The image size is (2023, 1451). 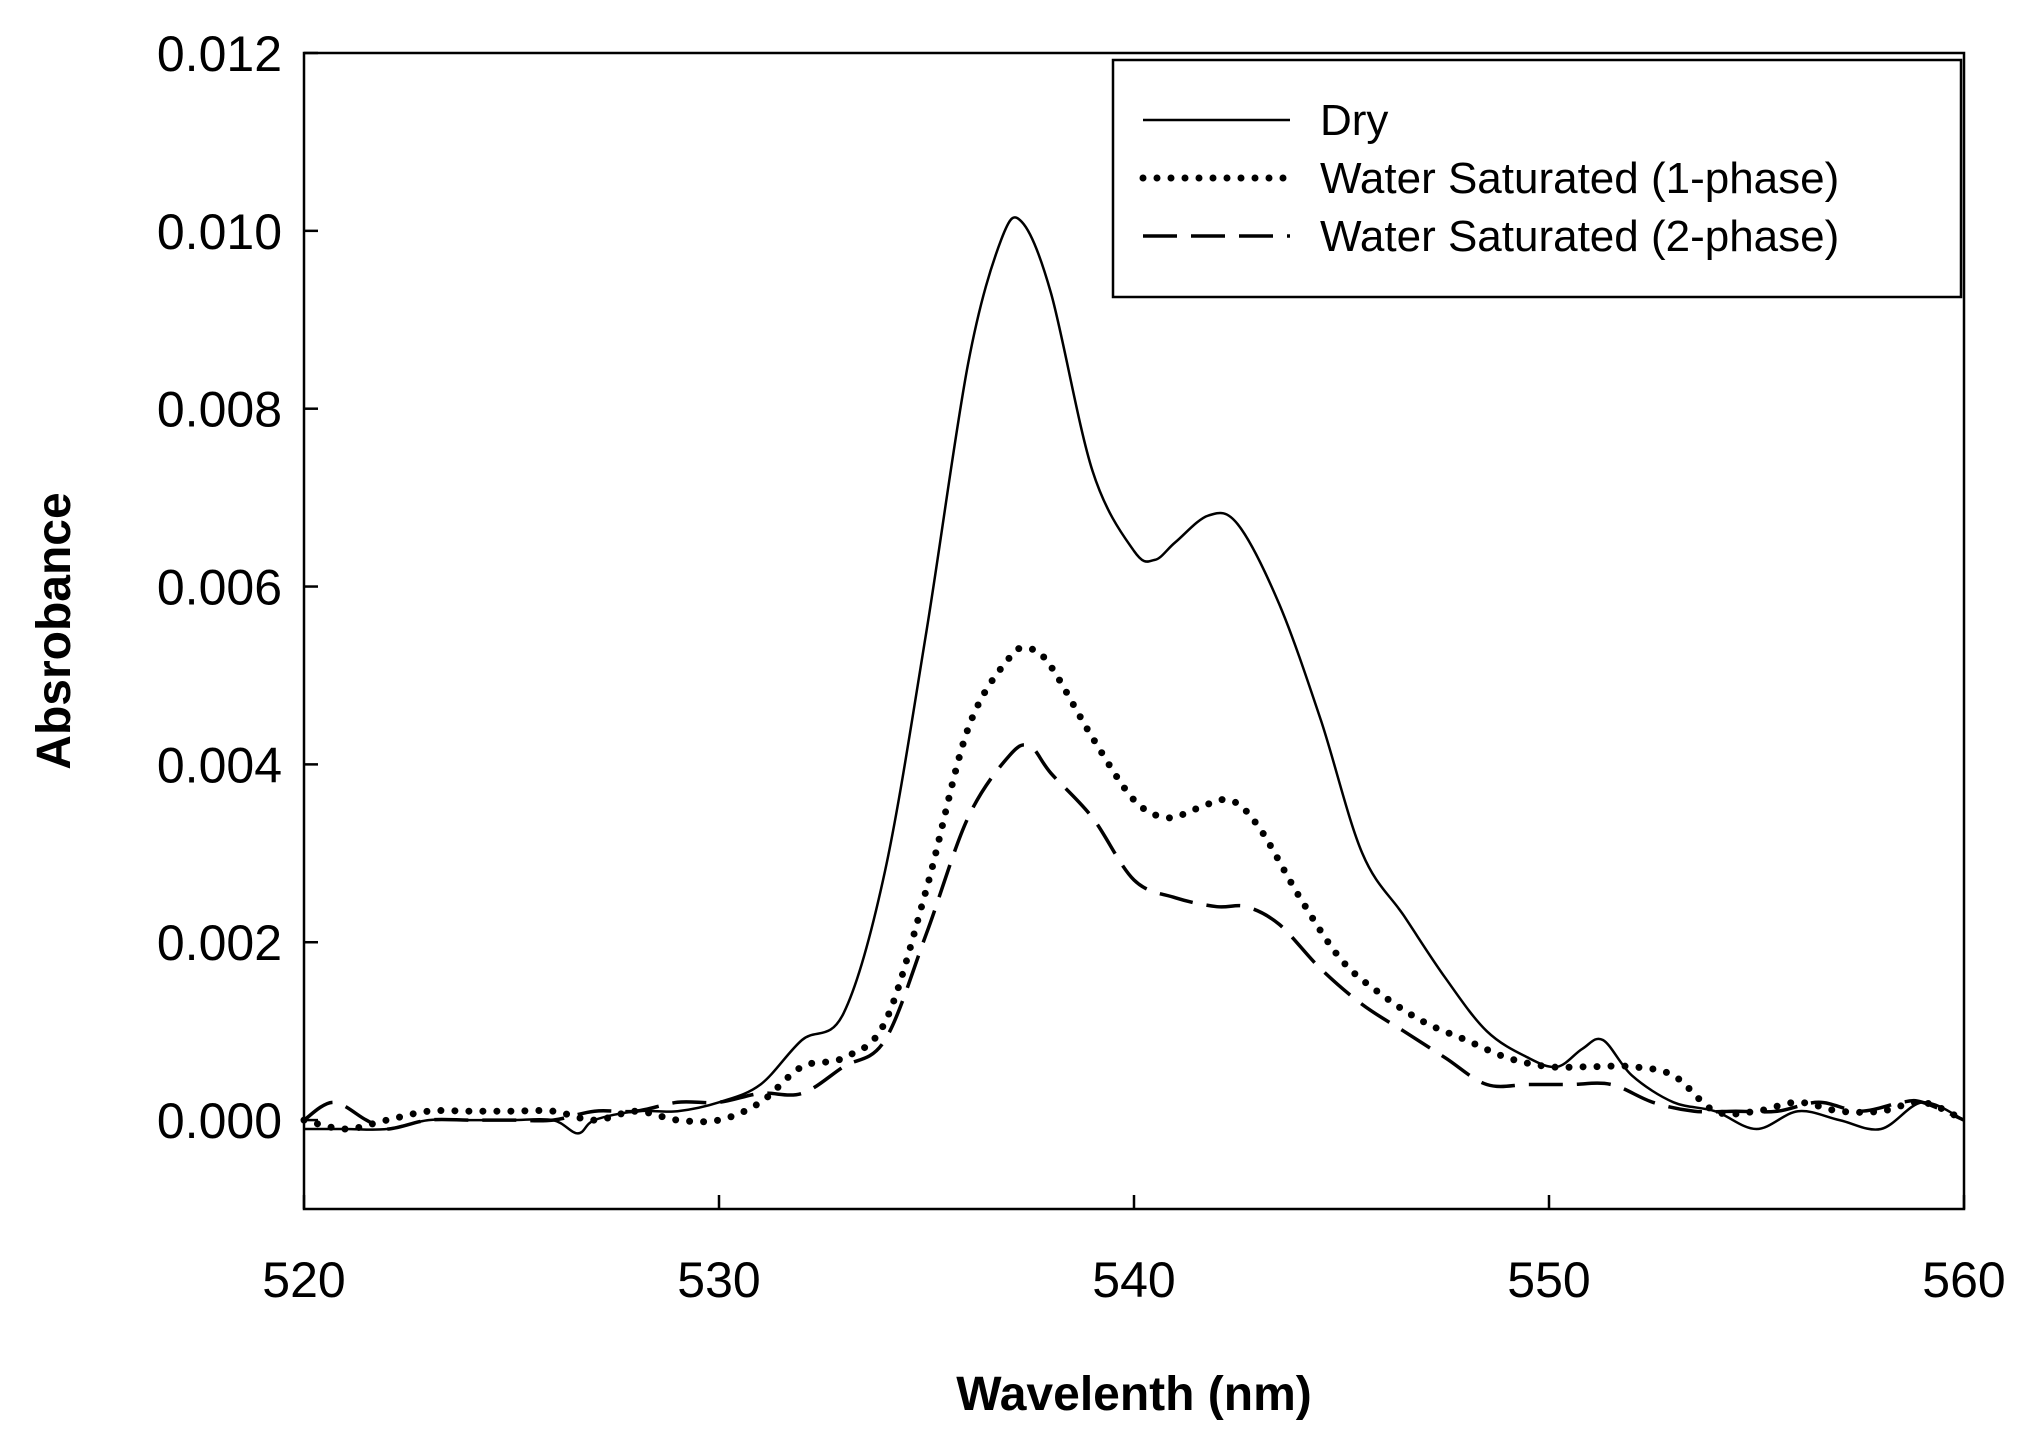 What do you see at coordinates (219, 943) in the screenshot?
I see `y-tick-label: 0.002` at bounding box center [219, 943].